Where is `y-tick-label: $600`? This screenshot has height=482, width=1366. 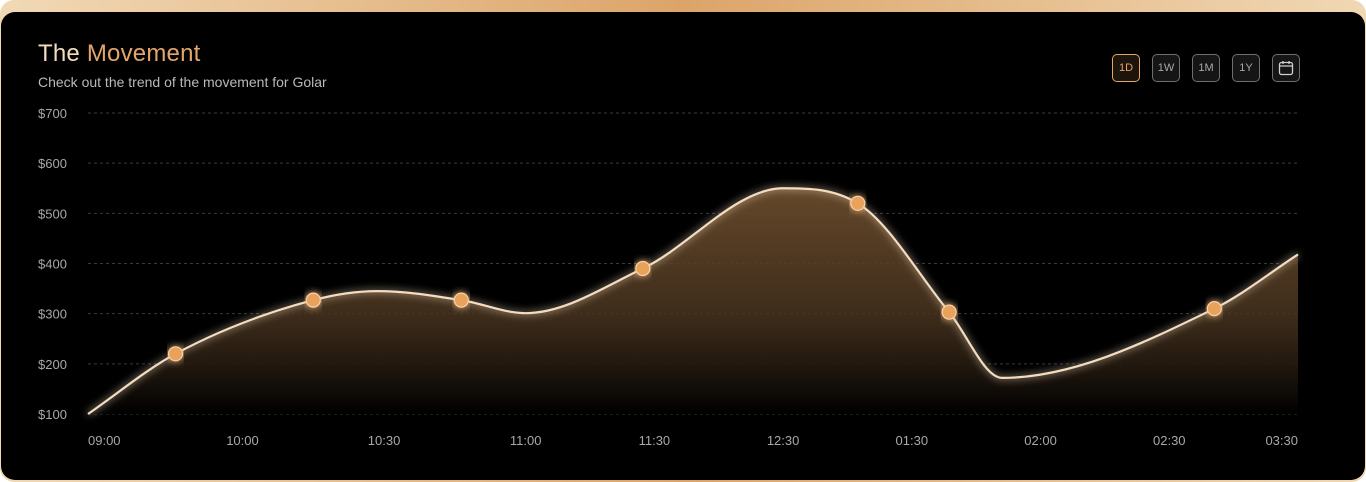
y-tick-label: $600 is located at coordinates (52, 163).